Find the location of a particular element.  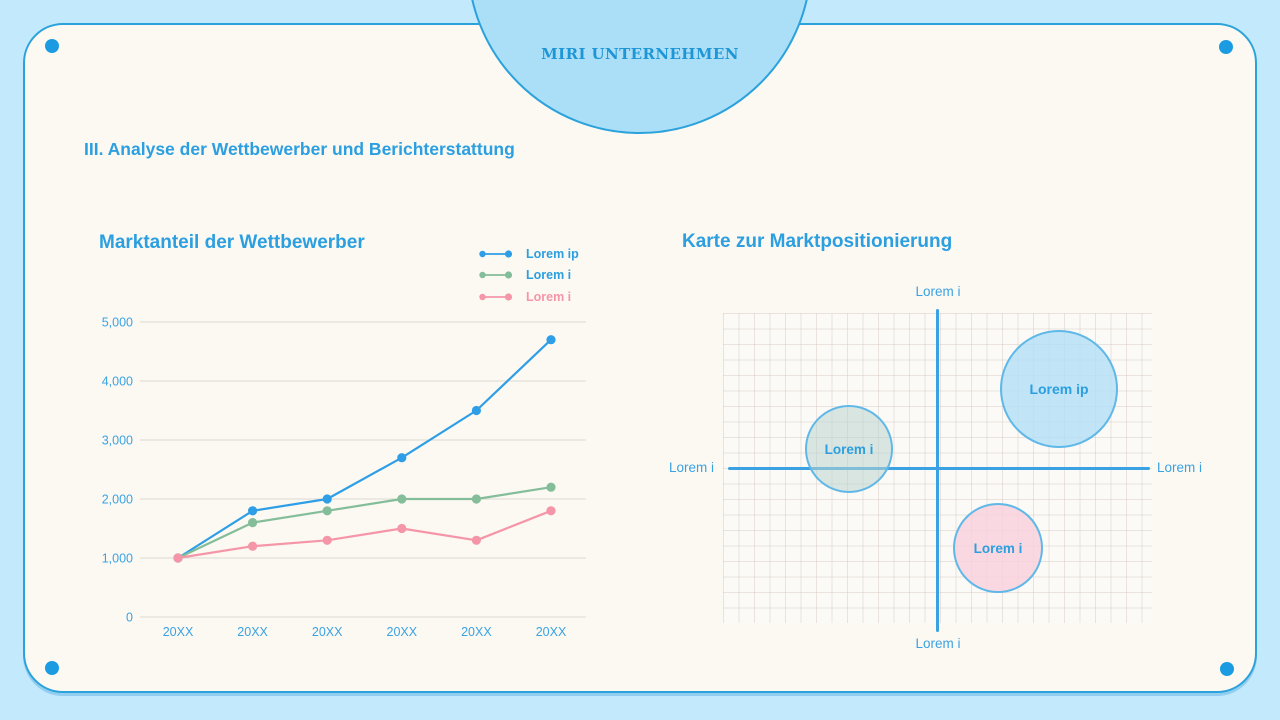

y-tick-label: 0 is located at coordinates (129, 618).